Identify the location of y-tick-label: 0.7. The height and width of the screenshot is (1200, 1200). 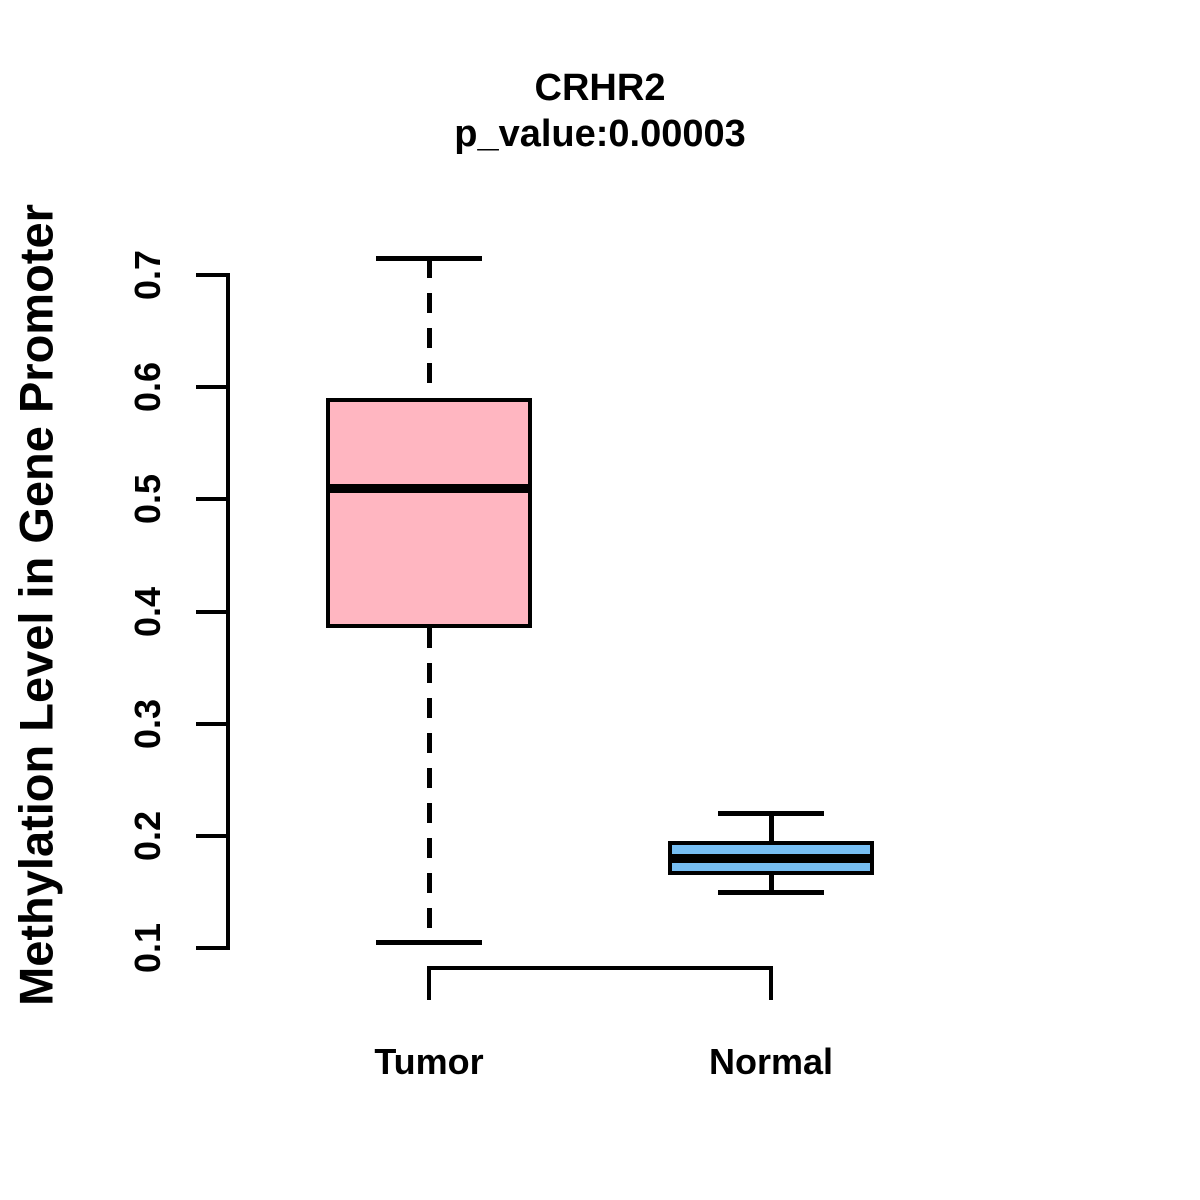
(147, 275).